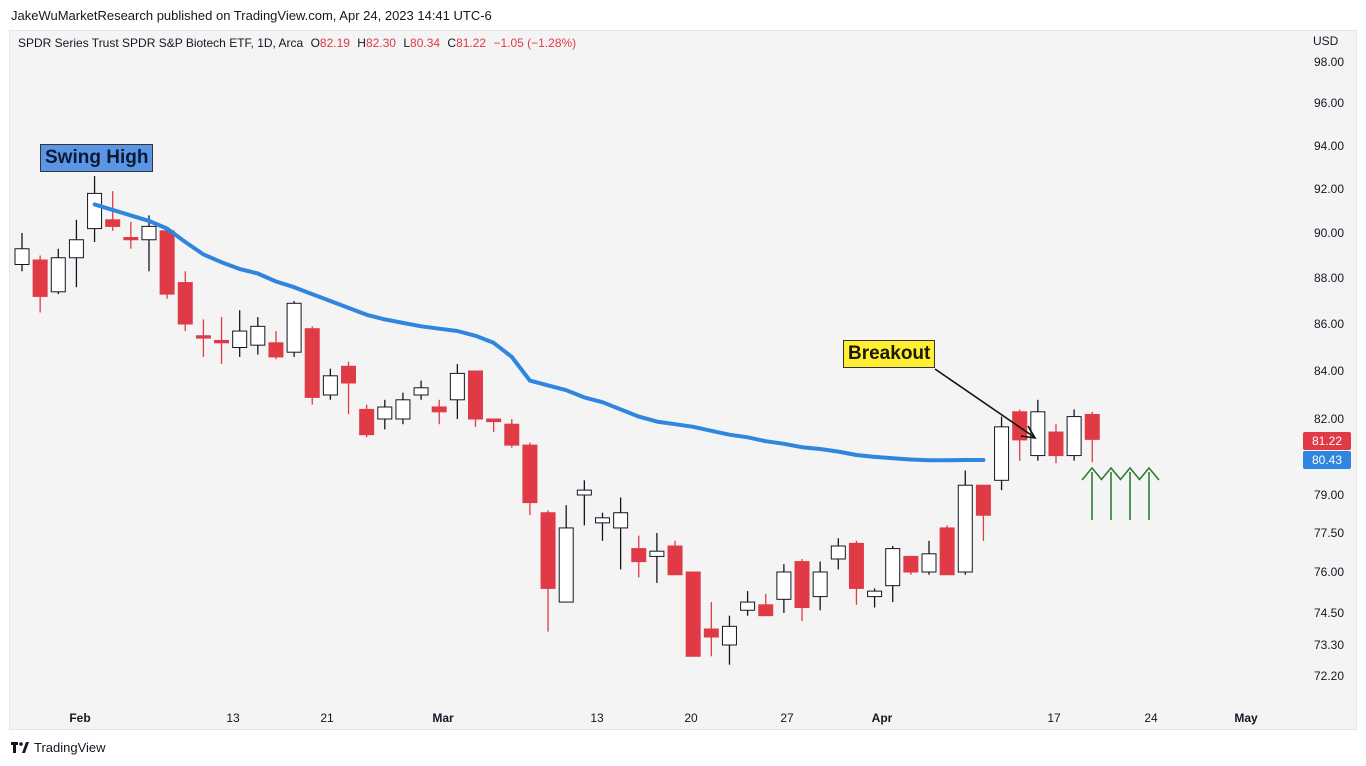 The width and height of the screenshot is (1366, 766). Describe the element at coordinates (1329, 613) in the screenshot. I see `y-tick-label: 74.50` at that location.